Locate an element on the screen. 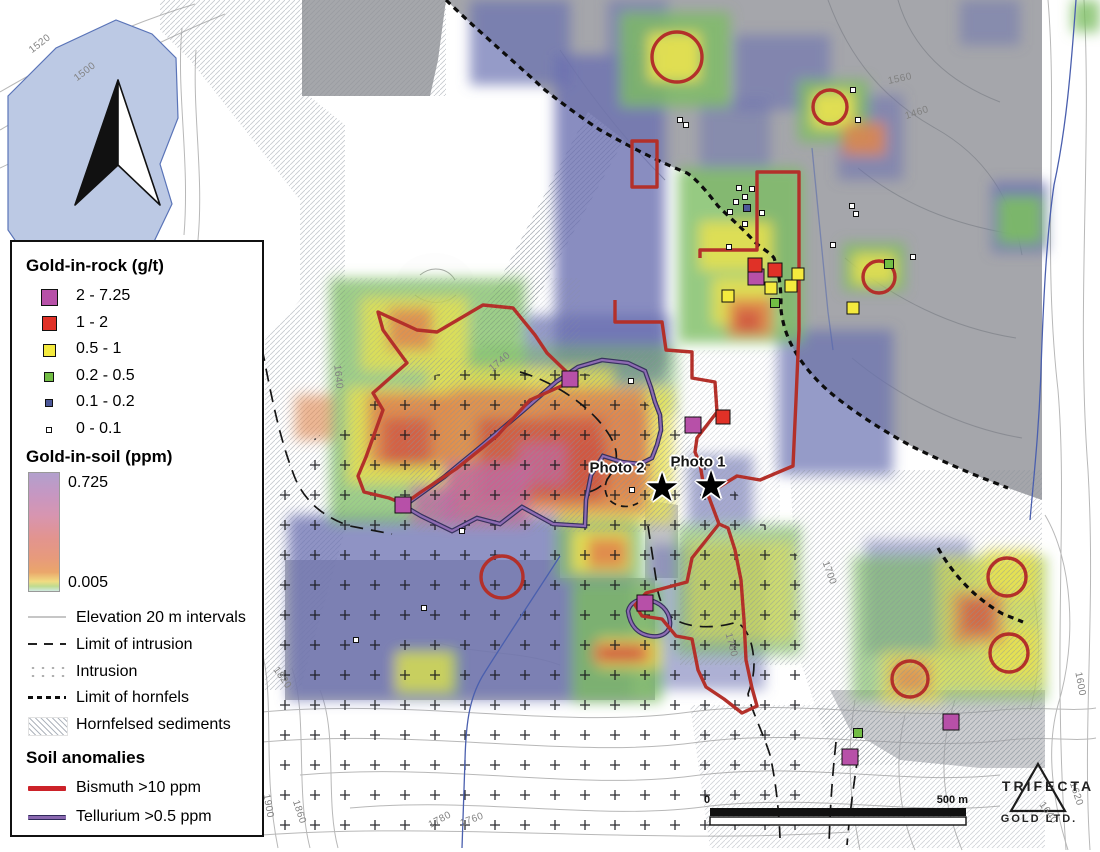 The image size is (1100, 852). legend-feature-label: Limit of hornfels is located at coordinates (132, 698).